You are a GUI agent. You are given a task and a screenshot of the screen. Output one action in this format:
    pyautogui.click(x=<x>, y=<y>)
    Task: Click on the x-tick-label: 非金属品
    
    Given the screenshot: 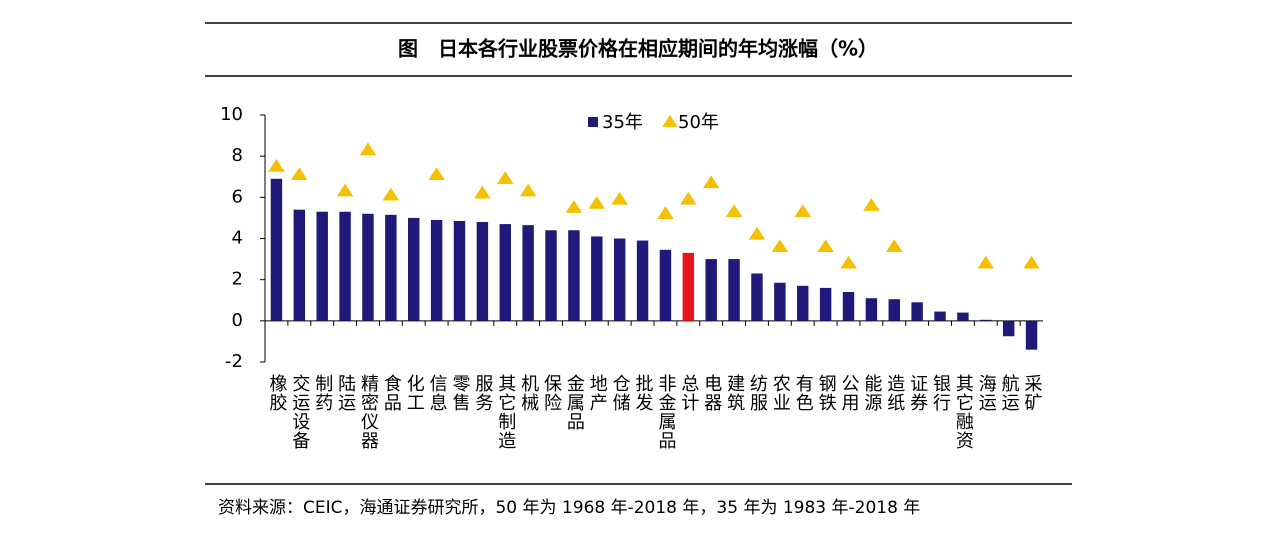 What is the action you would take?
    pyautogui.click(x=666, y=412)
    